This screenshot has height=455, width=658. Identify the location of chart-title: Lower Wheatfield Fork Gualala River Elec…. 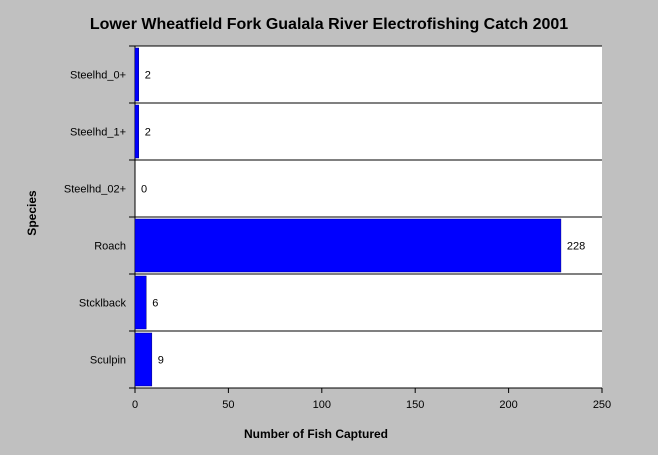
(329, 24).